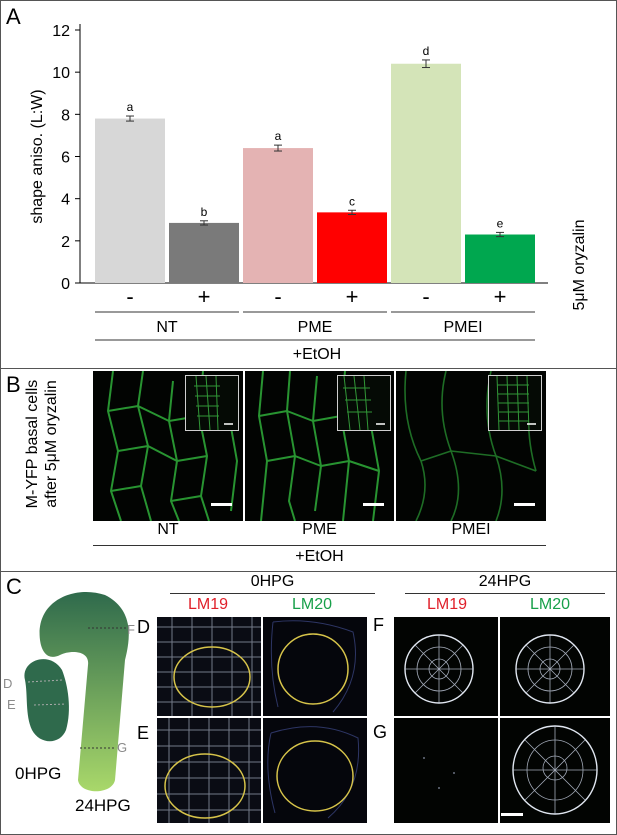 Image resolution: width=617 pixels, height=835 pixels. What do you see at coordinates (51, 444) in the screenshot?
I see `panel-b-ylabel-line2: after 5μM oryzalin` at bounding box center [51, 444].